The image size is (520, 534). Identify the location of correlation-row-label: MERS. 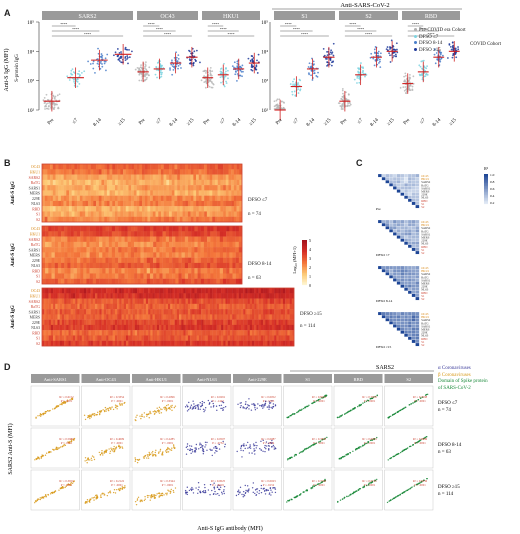
(425, 284).